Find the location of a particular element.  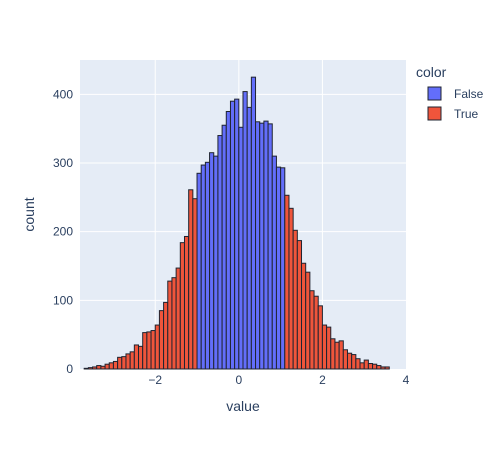

legend-label-true: True is located at coordinates (466, 114).